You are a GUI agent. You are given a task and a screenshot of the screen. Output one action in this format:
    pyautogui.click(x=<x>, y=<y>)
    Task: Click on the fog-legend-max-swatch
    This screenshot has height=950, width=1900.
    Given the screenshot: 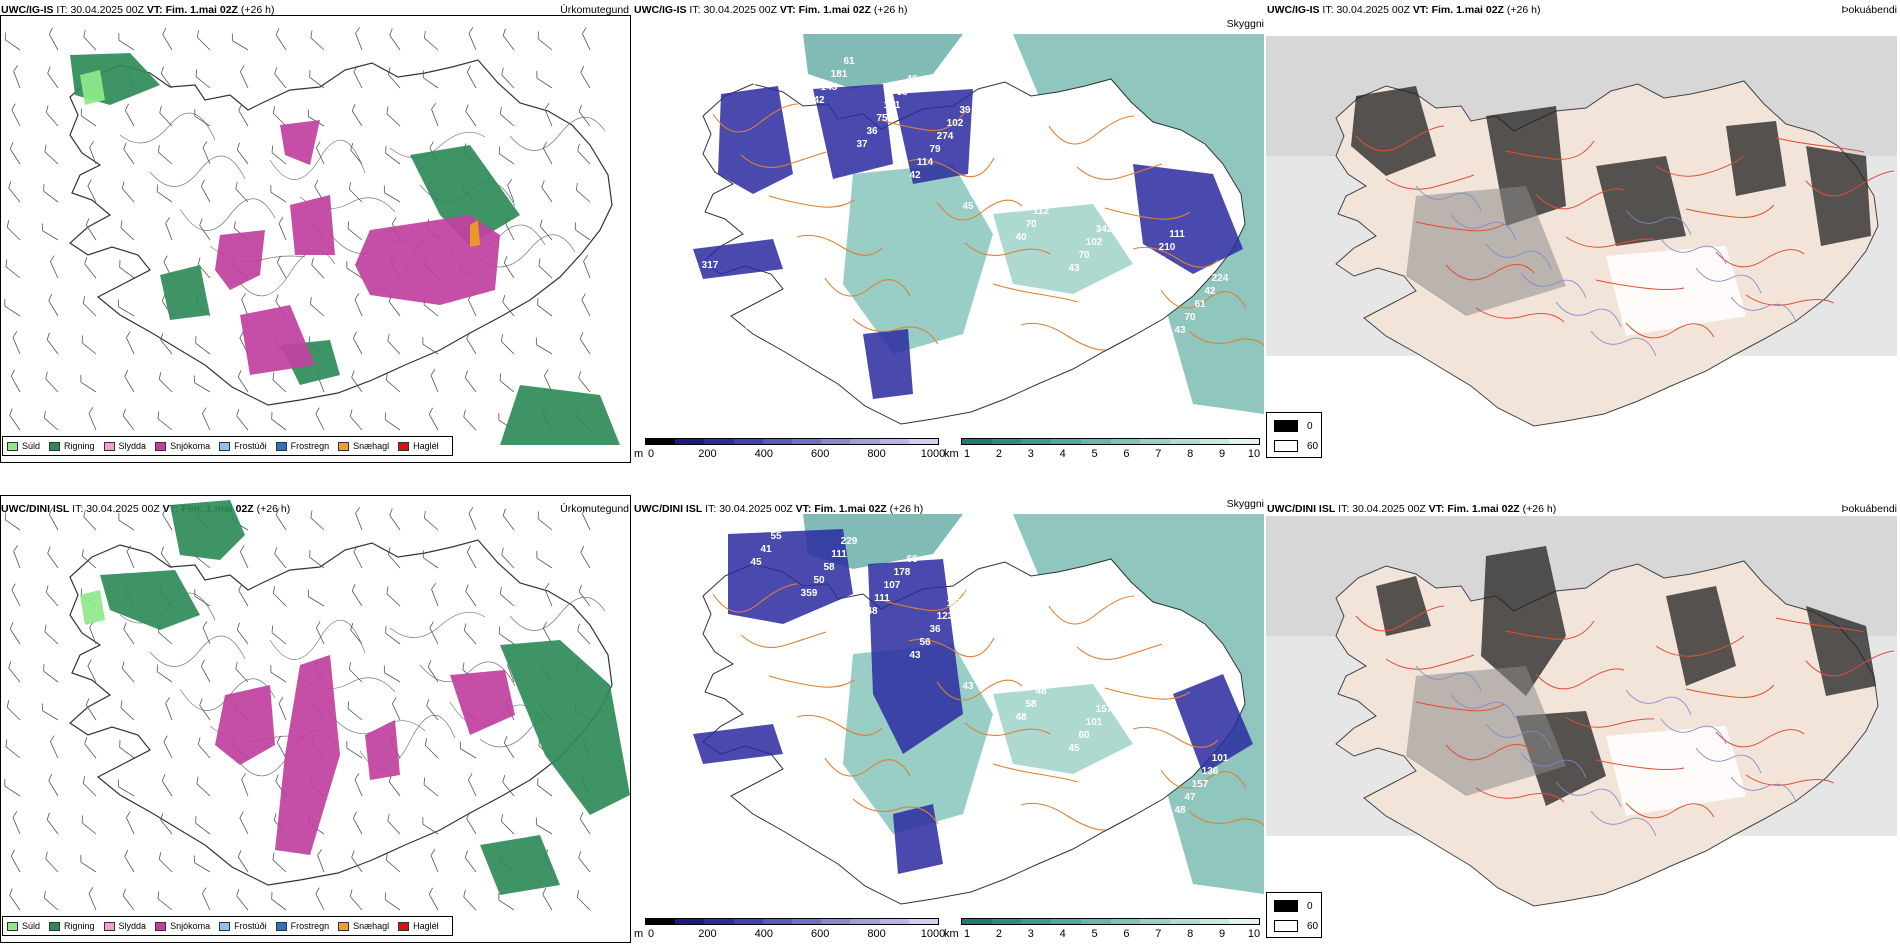 What is the action you would take?
    pyautogui.click(x=1286, y=426)
    